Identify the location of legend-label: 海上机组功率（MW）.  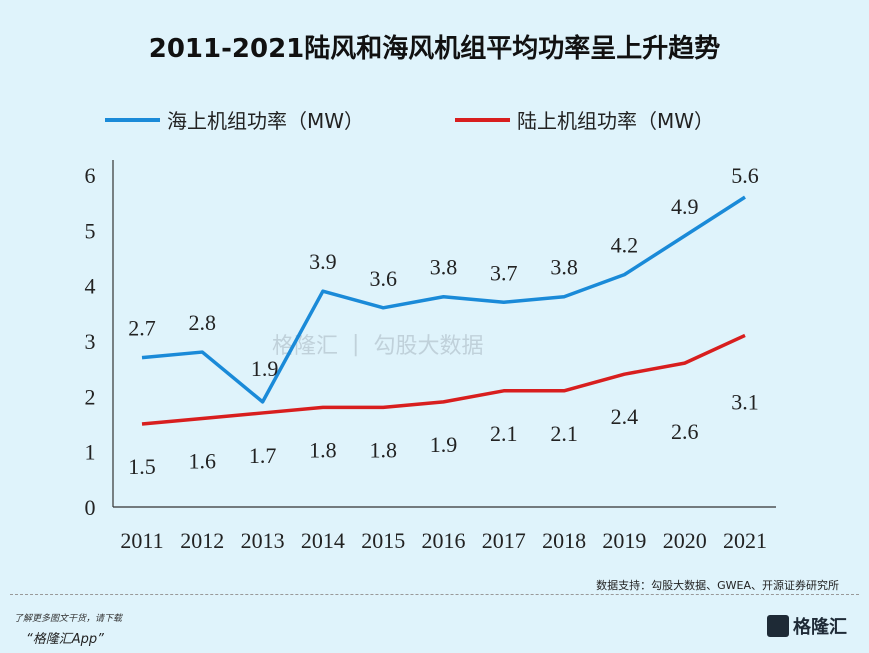
(265, 121).